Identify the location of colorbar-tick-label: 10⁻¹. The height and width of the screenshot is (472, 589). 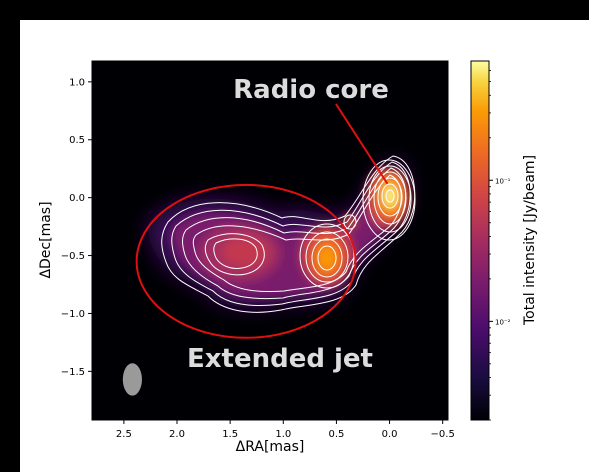
(503, 181).